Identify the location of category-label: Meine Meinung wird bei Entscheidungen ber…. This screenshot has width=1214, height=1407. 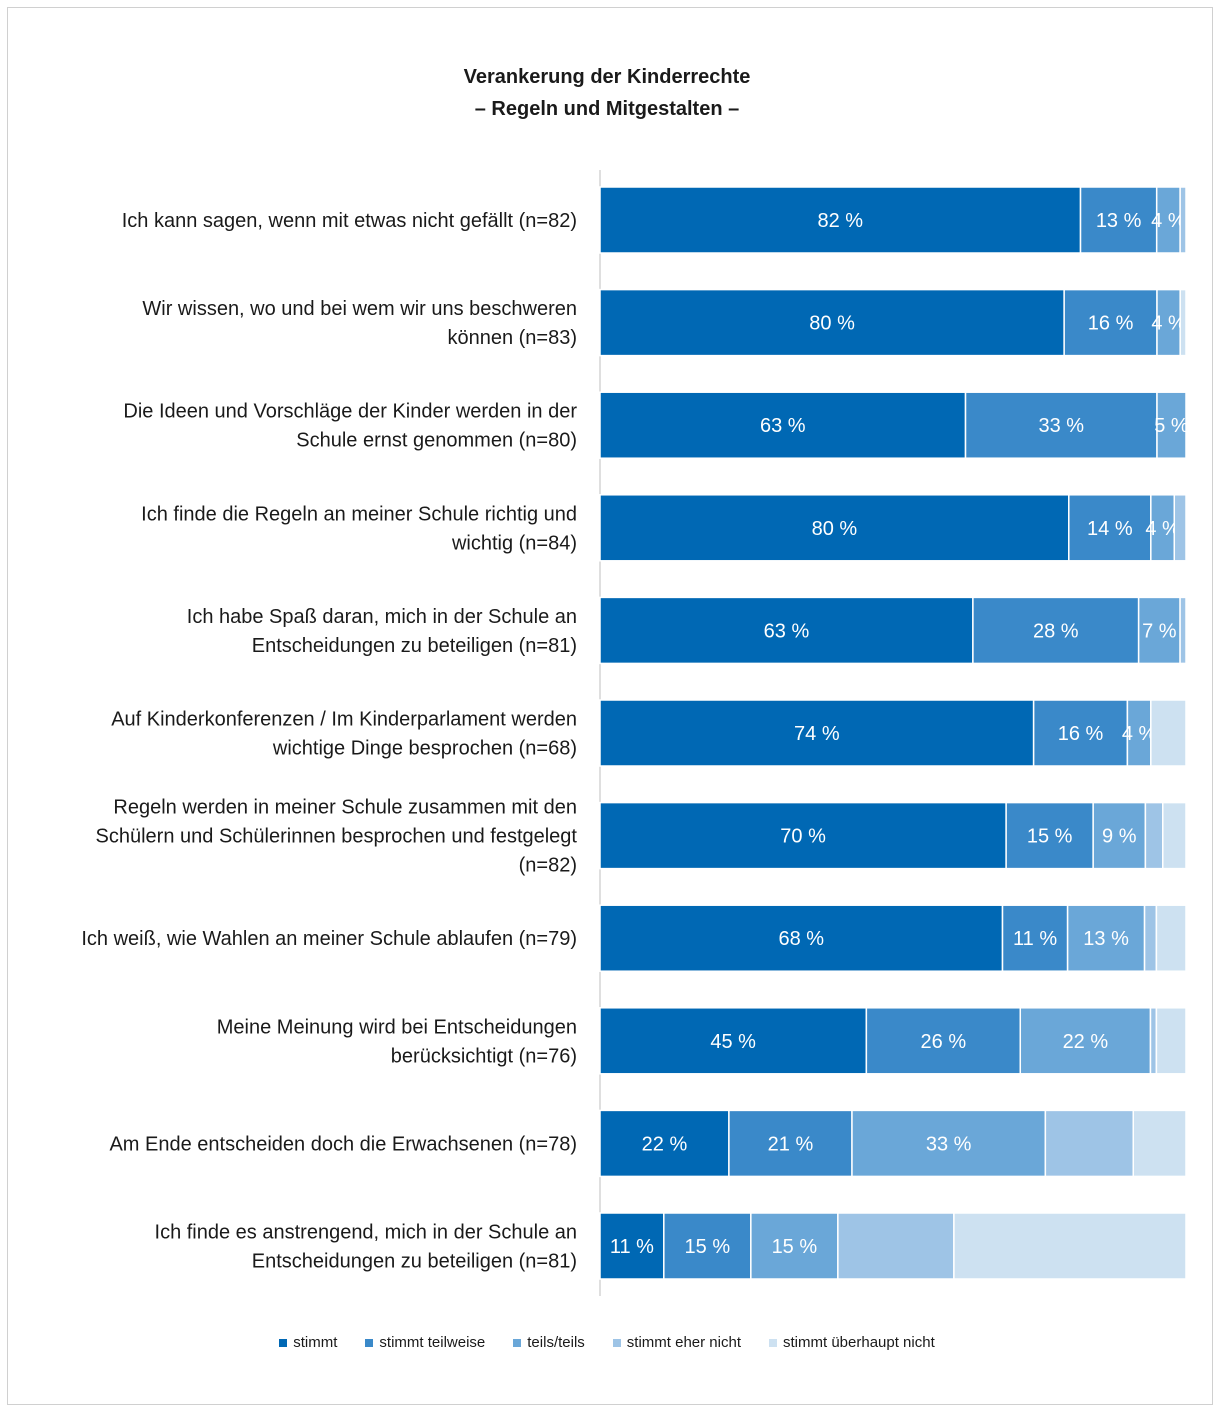
(397, 1041).